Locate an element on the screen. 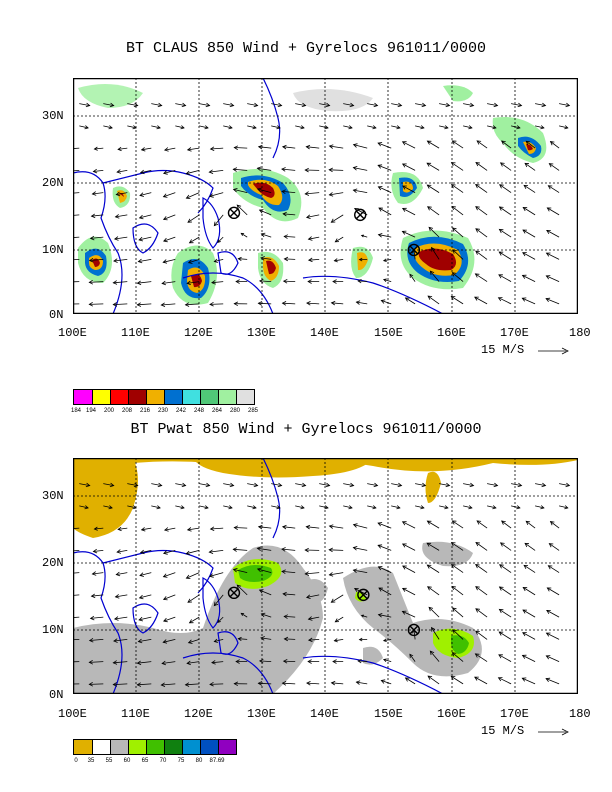  colorbar-tick-label: 208 is located at coordinates (127, 411).